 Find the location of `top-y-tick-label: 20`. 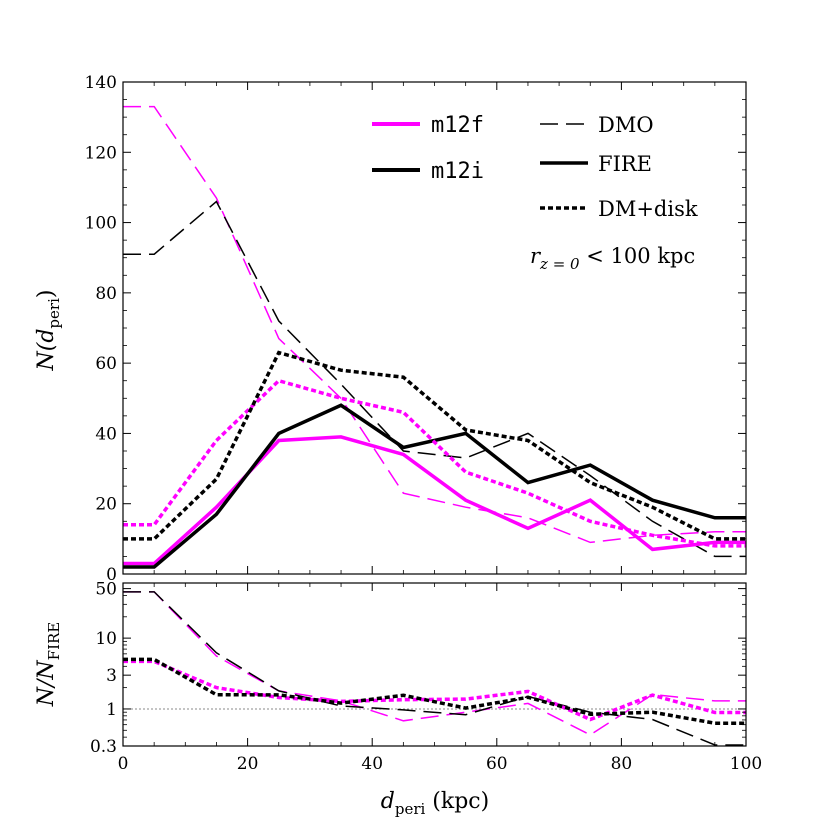

top-y-tick-label: 20 is located at coordinates (106, 505).